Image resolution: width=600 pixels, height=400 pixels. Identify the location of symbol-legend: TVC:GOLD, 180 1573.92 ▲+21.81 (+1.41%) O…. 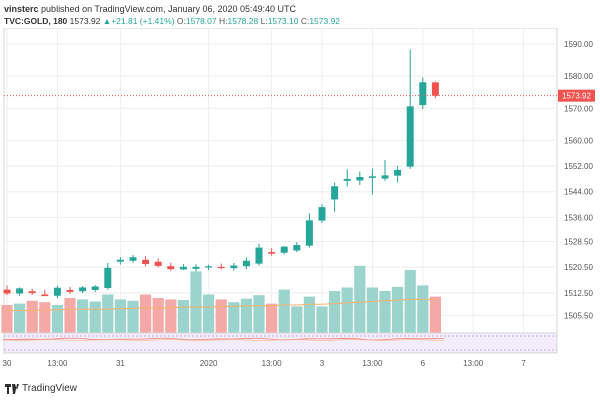
(172, 21).